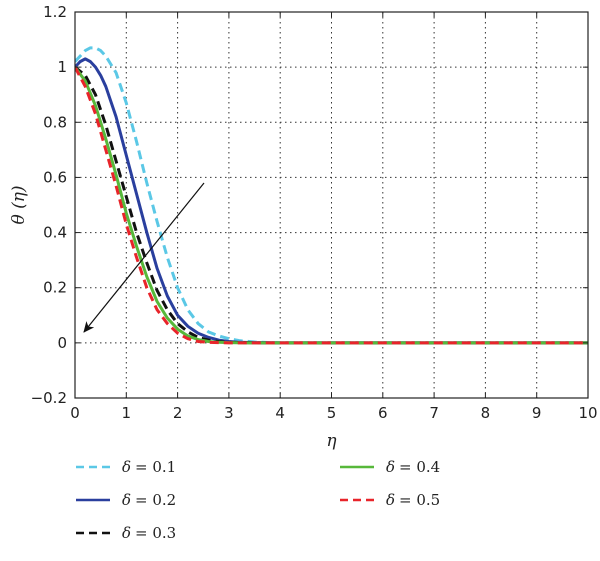  What do you see at coordinates (55, 233) in the screenshot?
I see `y-tick-label: 0.4` at bounding box center [55, 233].